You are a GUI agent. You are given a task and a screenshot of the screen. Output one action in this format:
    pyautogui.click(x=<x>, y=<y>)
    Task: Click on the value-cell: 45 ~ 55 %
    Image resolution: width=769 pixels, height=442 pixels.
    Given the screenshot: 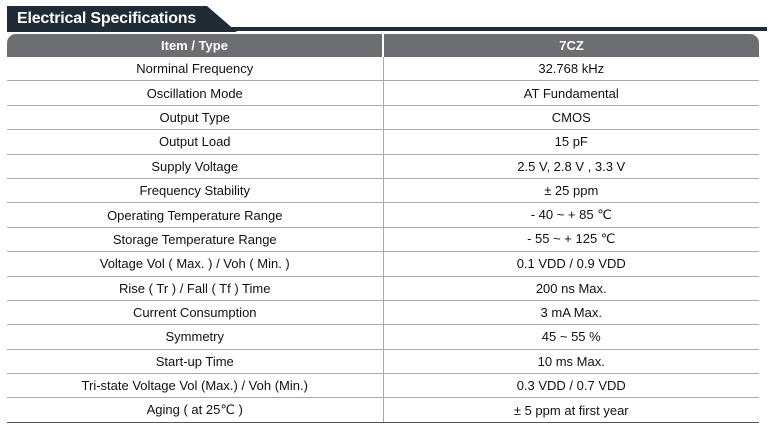 What is the action you would take?
    pyautogui.click(x=571, y=337)
    